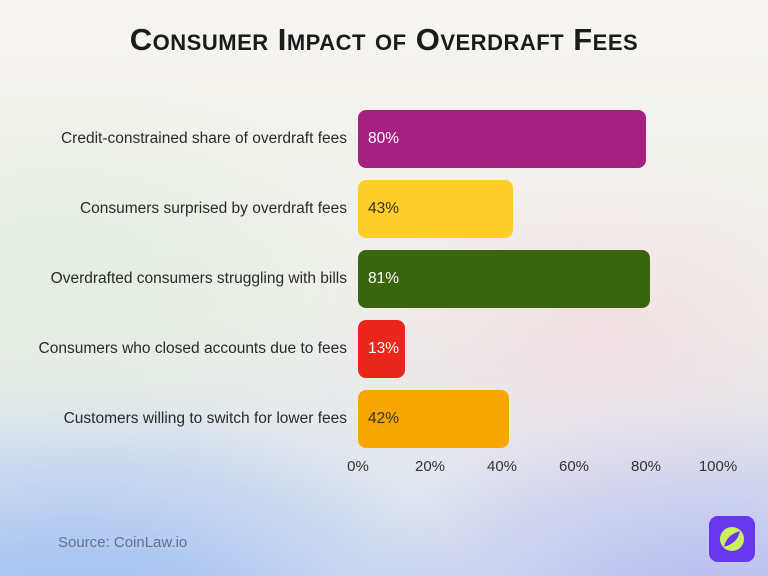  I want to click on source-attribution: Source: CoinLaw.io, so click(123, 542).